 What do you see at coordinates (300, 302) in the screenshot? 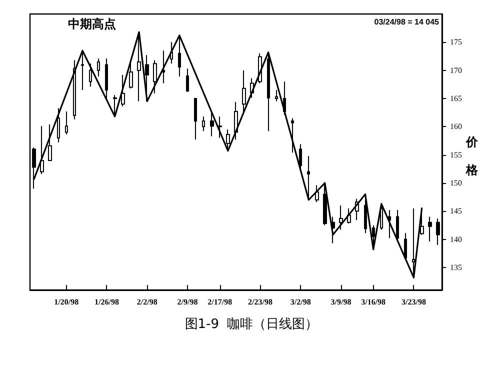
I see `x-tick-label: 3/2/98` at bounding box center [300, 302].